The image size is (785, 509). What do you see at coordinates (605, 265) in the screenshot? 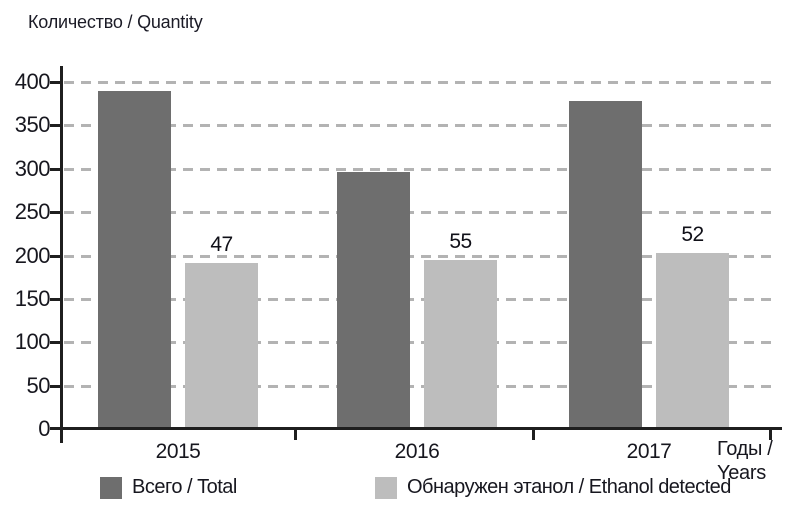
I see `bar-total-2017` at bounding box center [605, 265].